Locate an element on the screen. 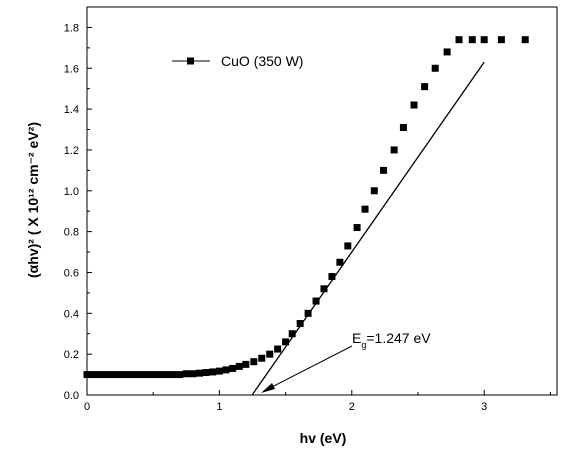 The width and height of the screenshot is (567, 452). y-tick-label: 1.6 is located at coordinates (71, 69).